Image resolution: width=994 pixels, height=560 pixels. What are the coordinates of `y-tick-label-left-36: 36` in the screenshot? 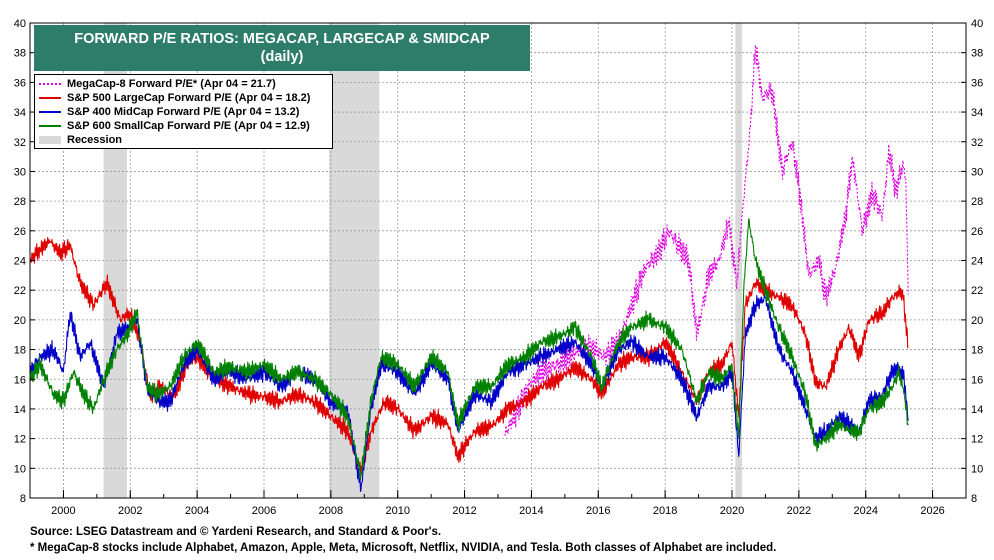 It's located at (20, 83).